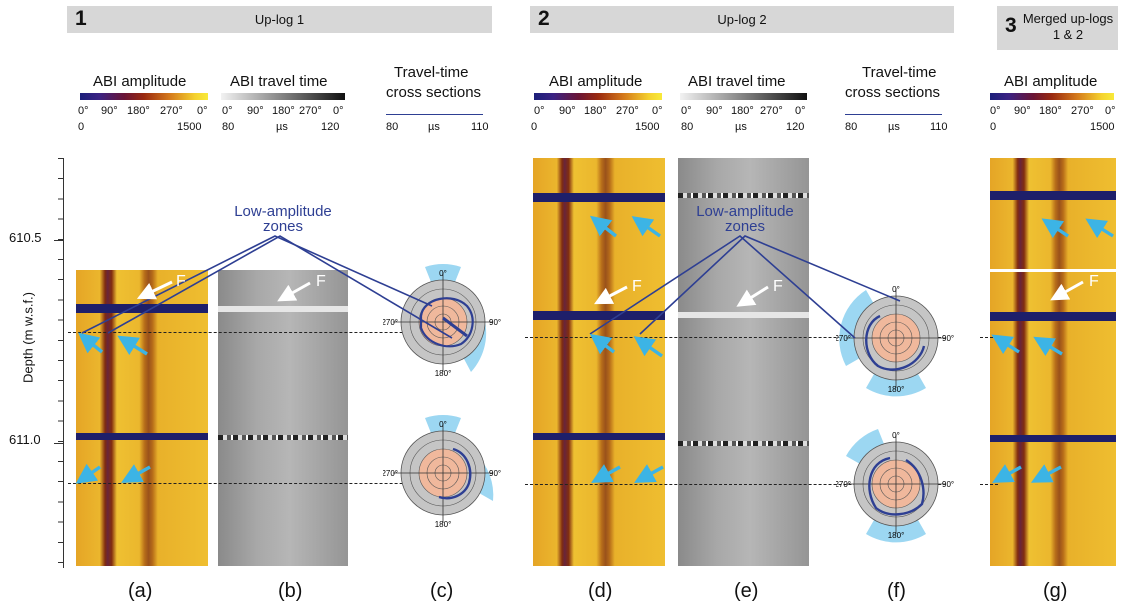 This screenshot has width=1121, height=610. I want to click on panel-label-c: (c), so click(442, 591).